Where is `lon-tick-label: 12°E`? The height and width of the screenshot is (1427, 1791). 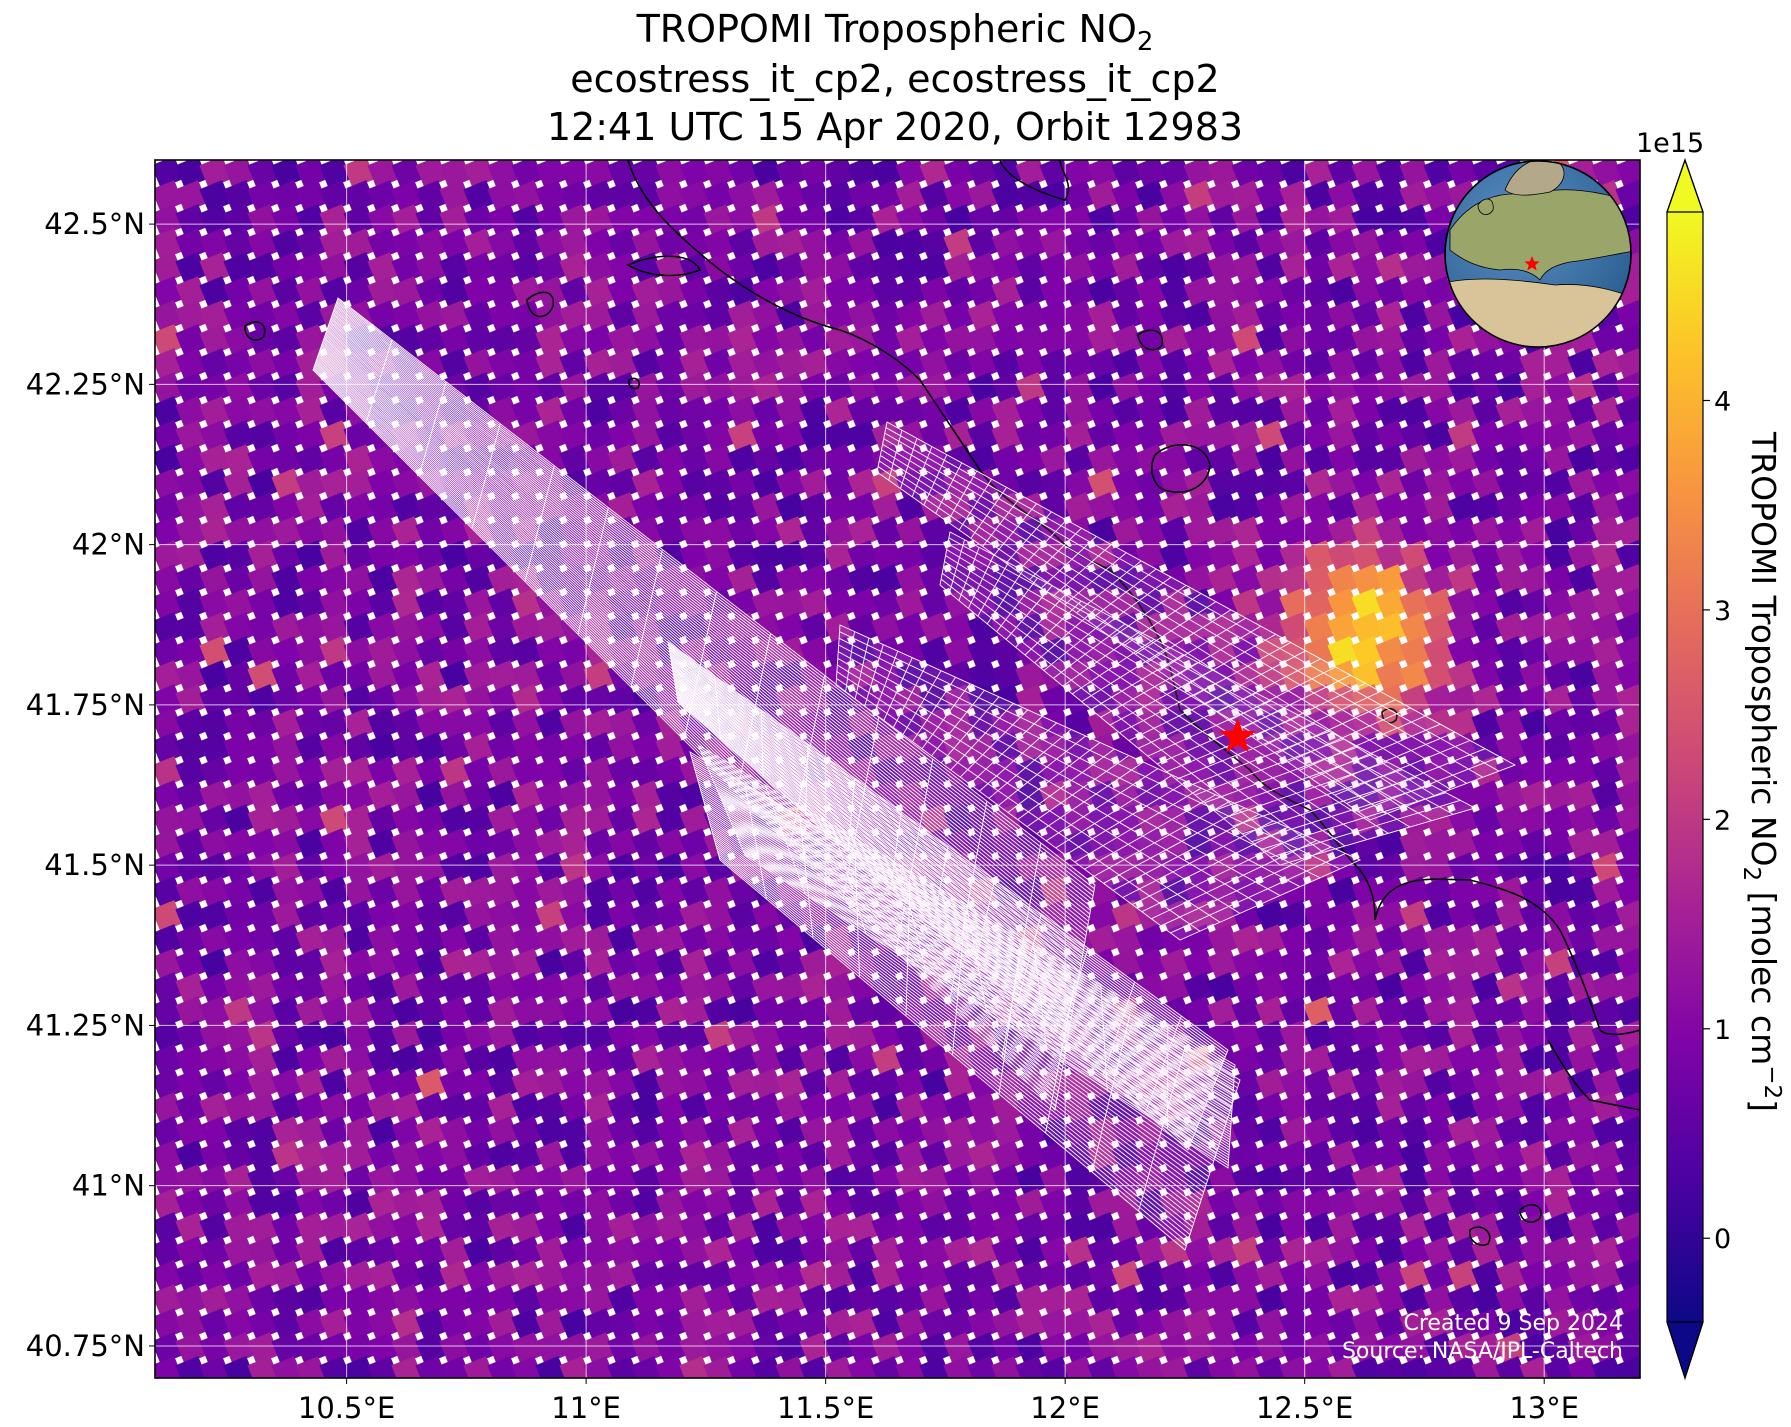 lon-tick-label: 12°E is located at coordinates (1065, 1408).